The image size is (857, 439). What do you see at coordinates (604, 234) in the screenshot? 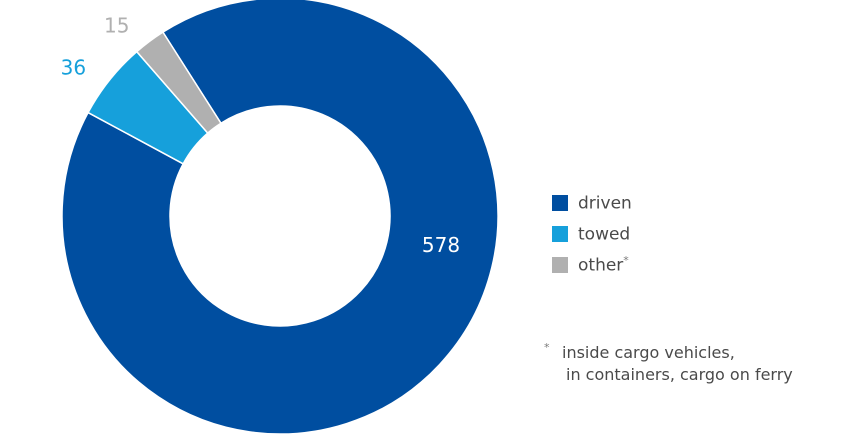
I see `legend-label-towed: towed` at bounding box center [604, 234].